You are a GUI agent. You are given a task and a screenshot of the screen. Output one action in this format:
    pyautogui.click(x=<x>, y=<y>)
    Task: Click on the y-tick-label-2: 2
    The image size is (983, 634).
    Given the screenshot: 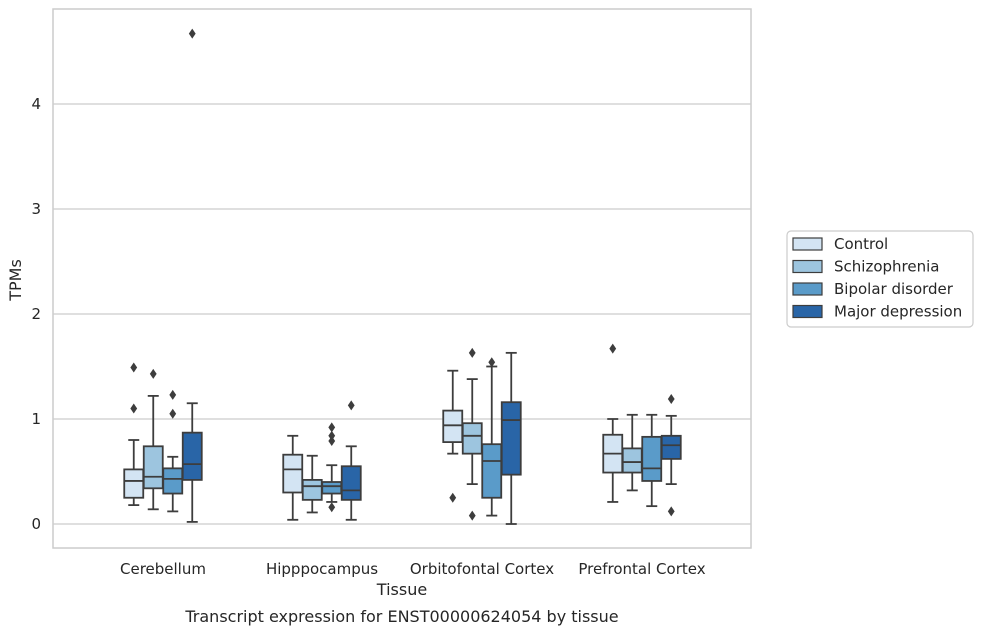 What is the action you would take?
    pyautogui.click(x=36, y=314)
    